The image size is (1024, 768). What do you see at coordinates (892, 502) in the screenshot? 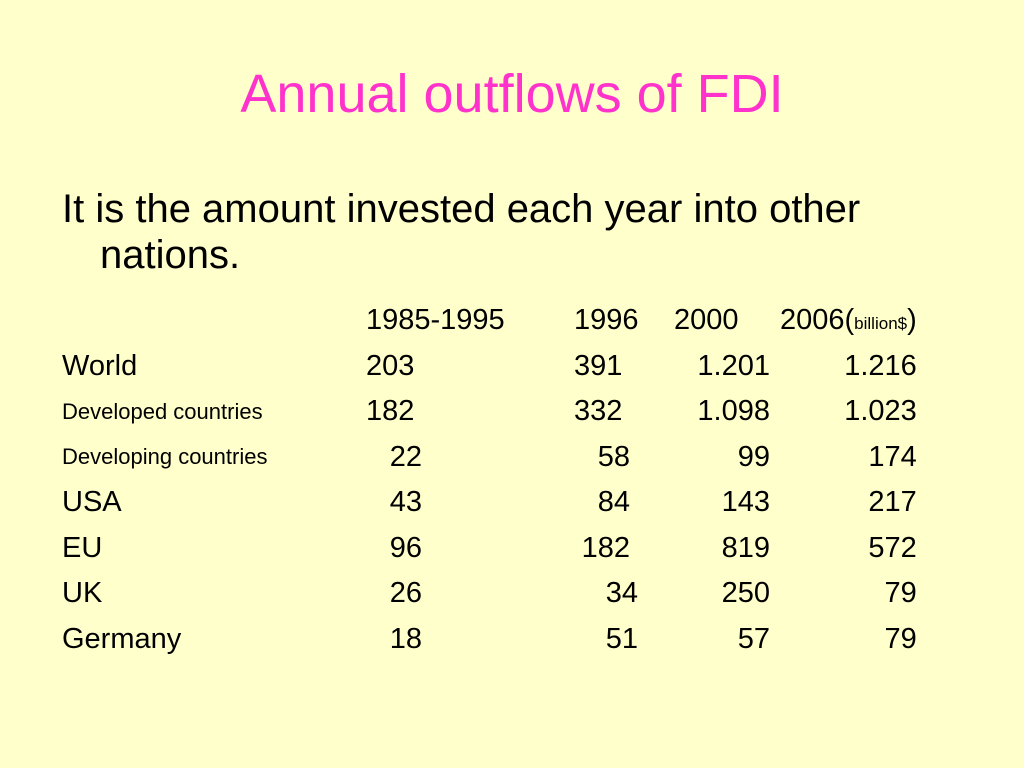
I see `cell-2006: 217` at bounding box center [892, 502].